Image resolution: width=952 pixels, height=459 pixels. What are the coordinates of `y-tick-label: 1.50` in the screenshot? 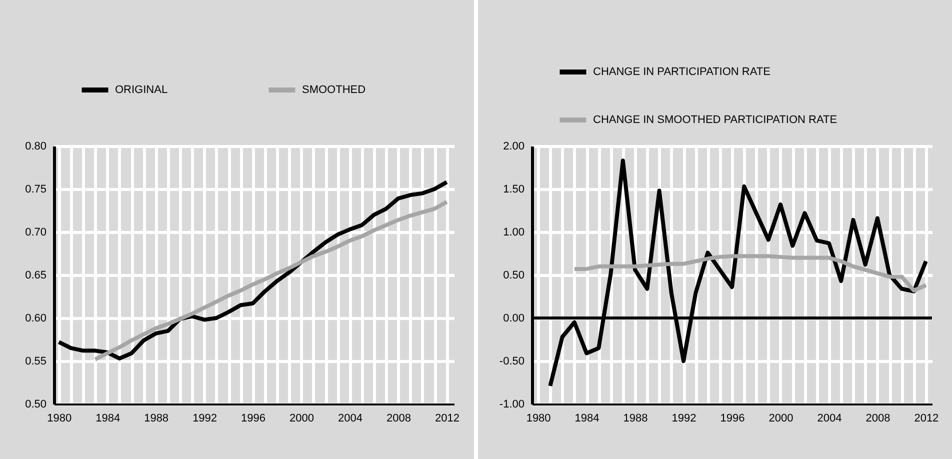 It's located at (513, 190).